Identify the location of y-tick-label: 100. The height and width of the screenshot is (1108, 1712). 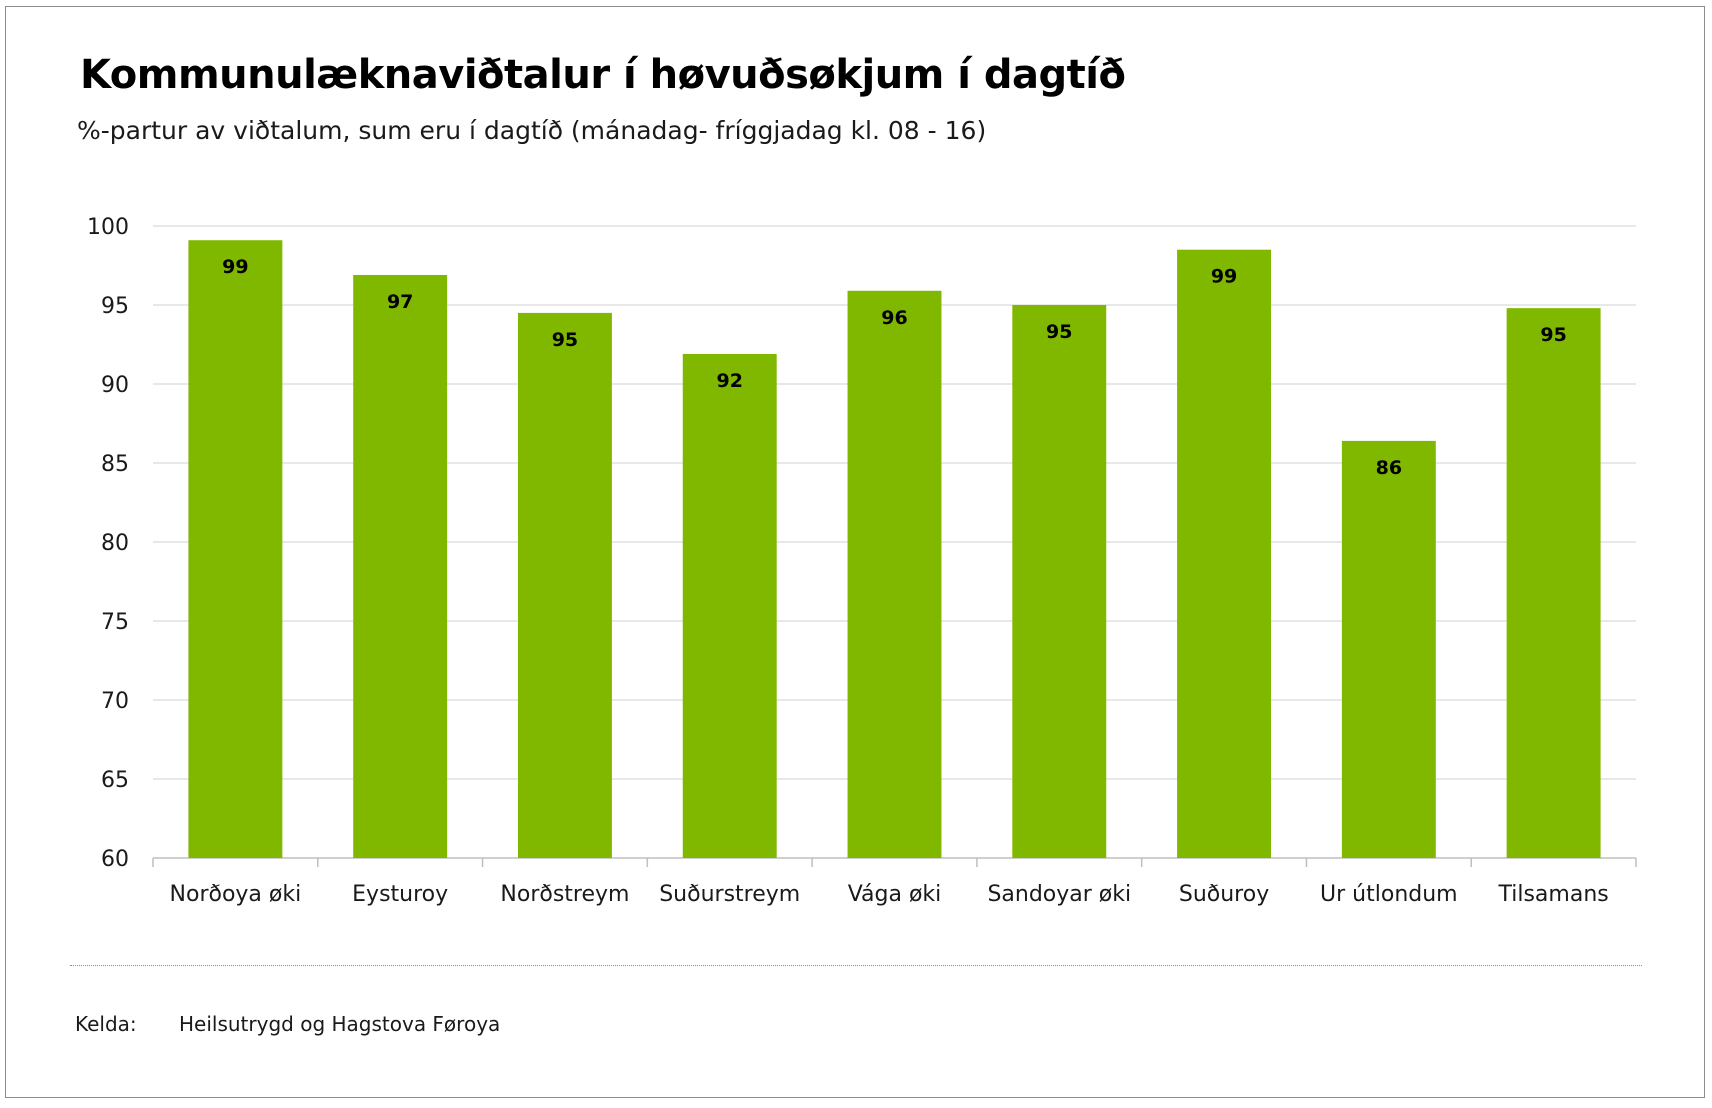
(108, 227).